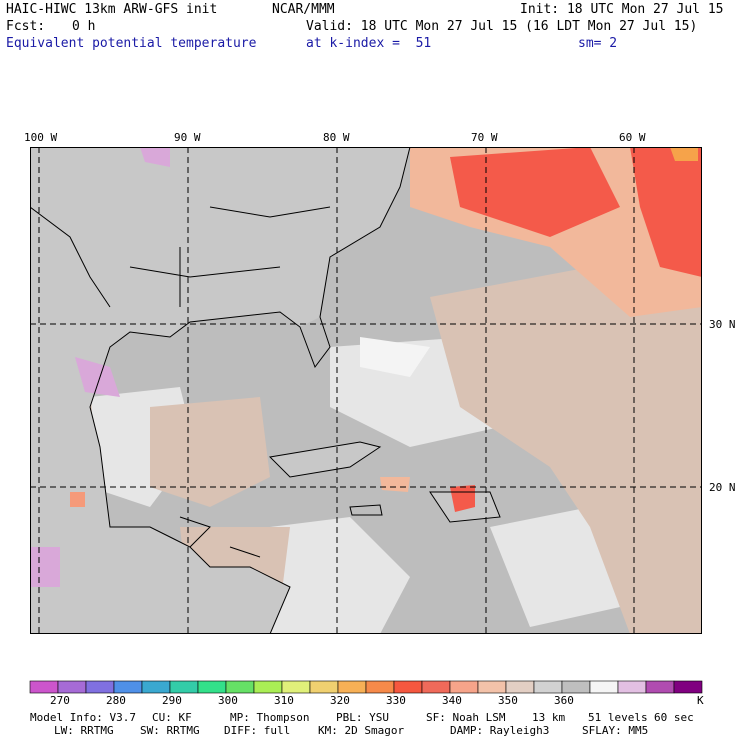 Image resolution: width=740 pixels, height=740 pixels. What do you see at coordinates (60, 700) in the screenshot?
I see `colorbar-tick-label: 270` at bounding box center [60, 700].